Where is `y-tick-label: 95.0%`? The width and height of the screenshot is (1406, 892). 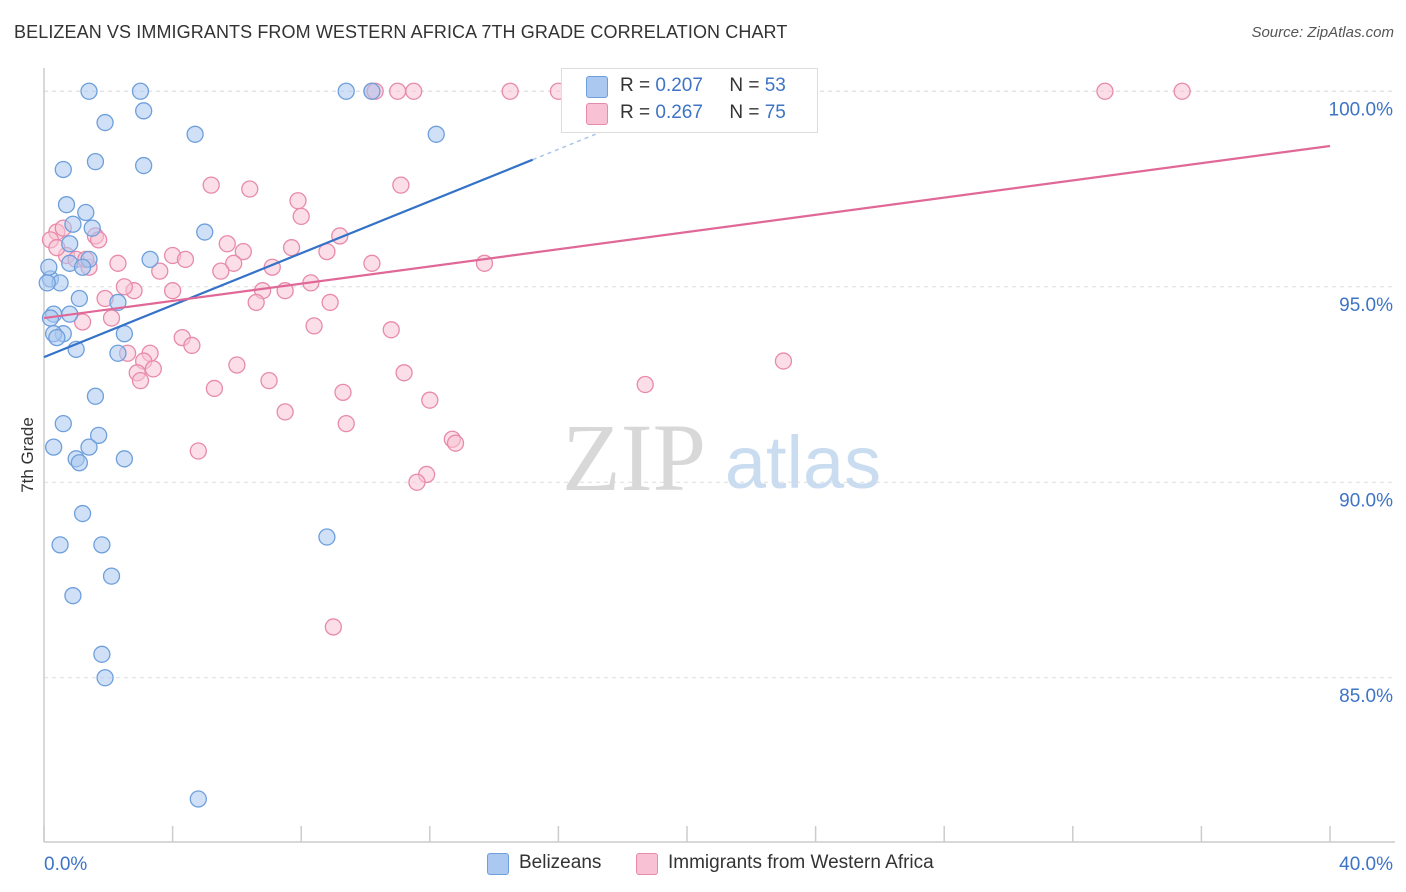
y-tick-label: 95.0% is located at coordinates (1366, 305).